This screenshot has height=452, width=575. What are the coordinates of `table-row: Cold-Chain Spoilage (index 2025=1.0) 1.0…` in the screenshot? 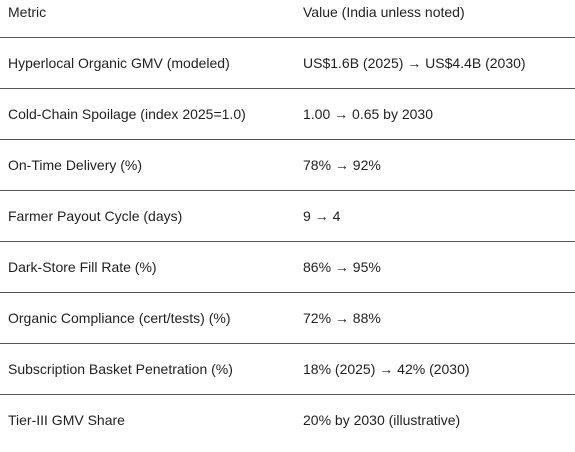 It's located at (287, 114).